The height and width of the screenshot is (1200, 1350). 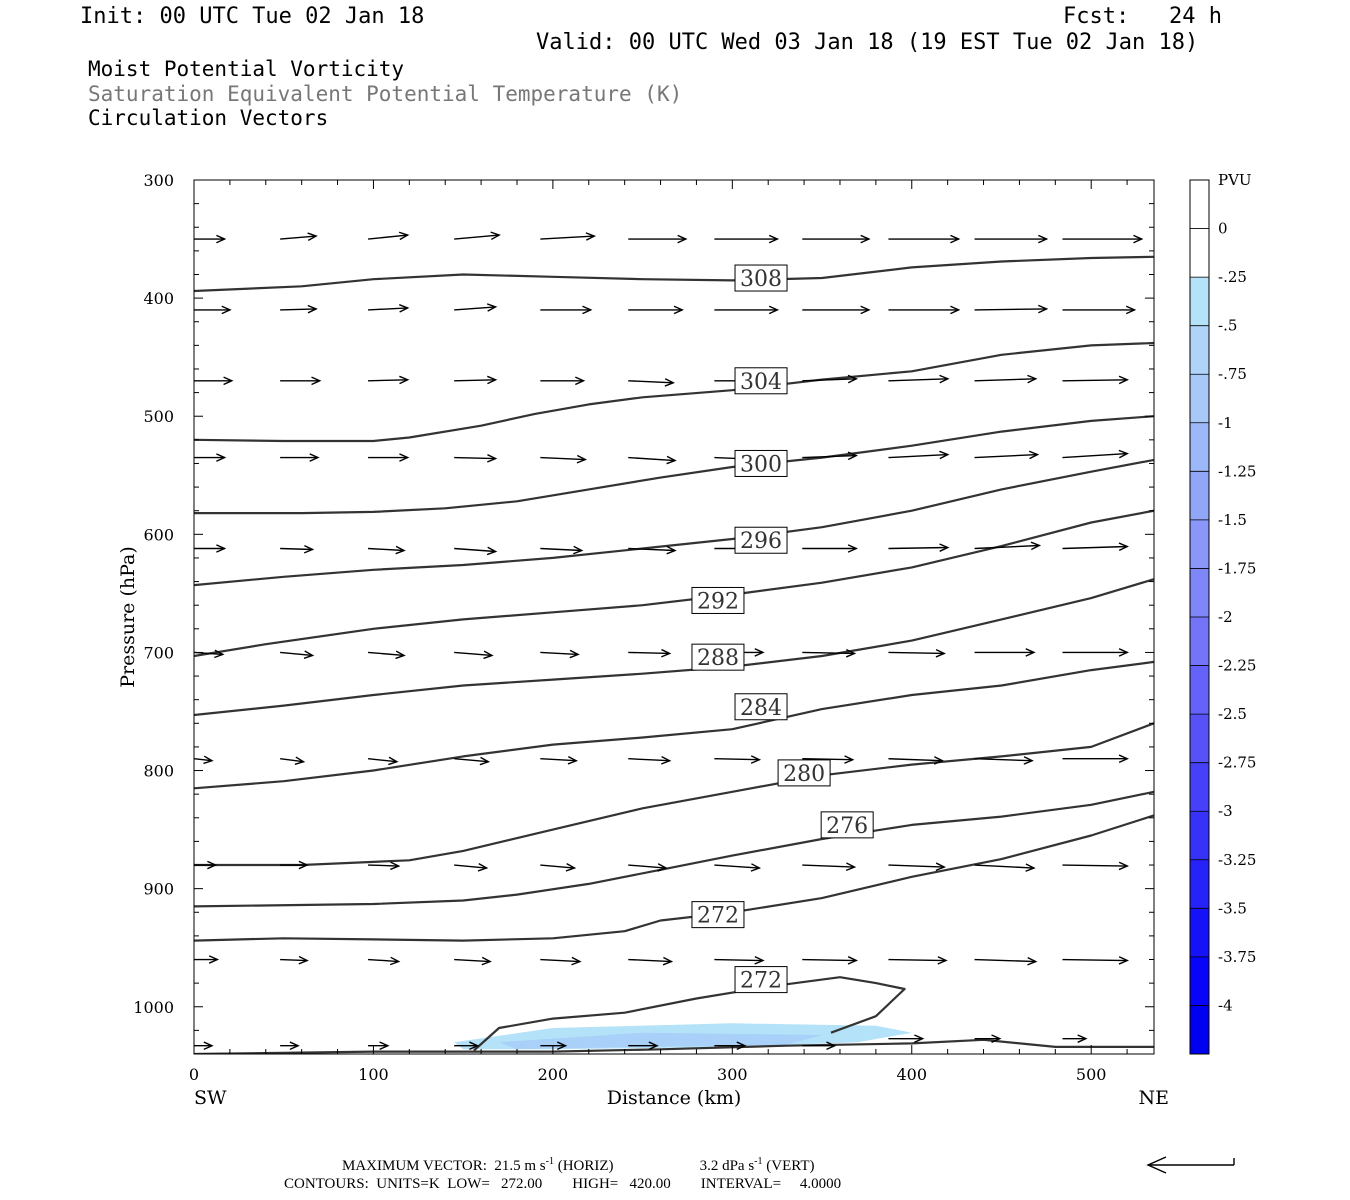 I want to click on contour-label-9: 272, so click(x=718, y=916).